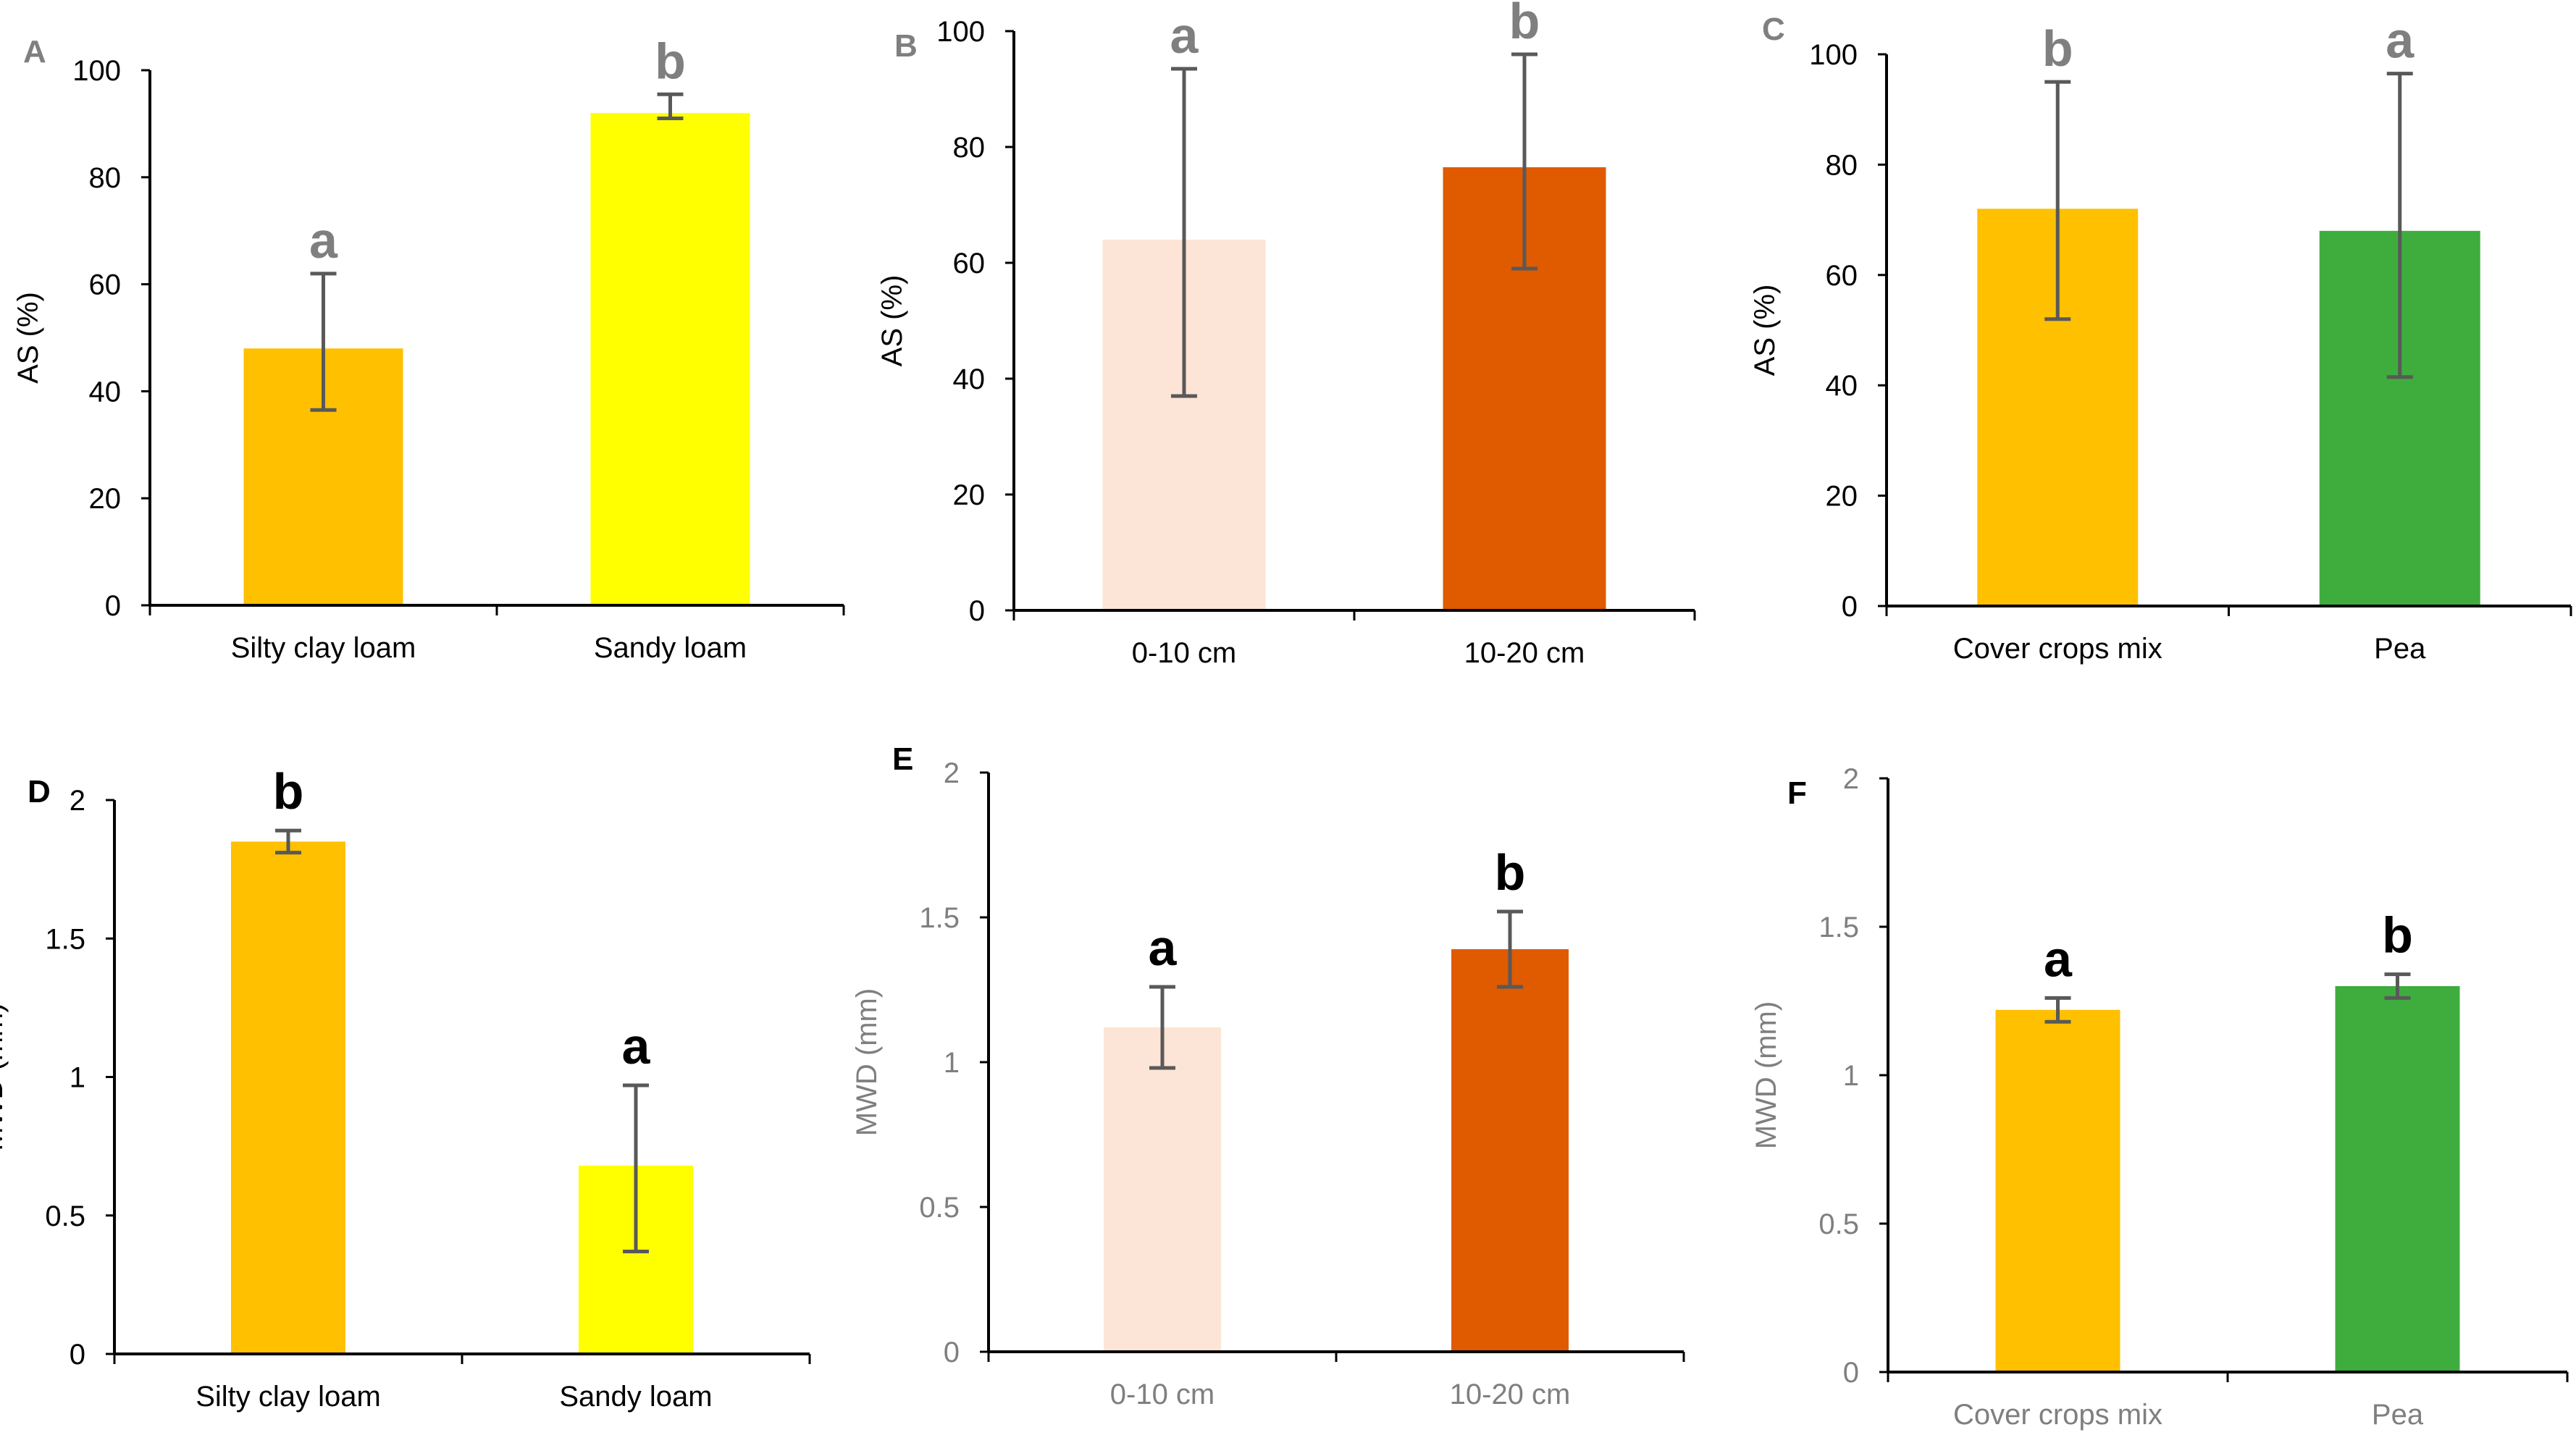 Image resolution: width=2576 pixels, height=1443 pixels. What do you see at coordinates (2160, 338) in the screenshot?
I see `chart-panel-c: C AS (%) 0 20 40 60 80 100 Cover crops mix Pea b a` at bounding box center [2160, 338].